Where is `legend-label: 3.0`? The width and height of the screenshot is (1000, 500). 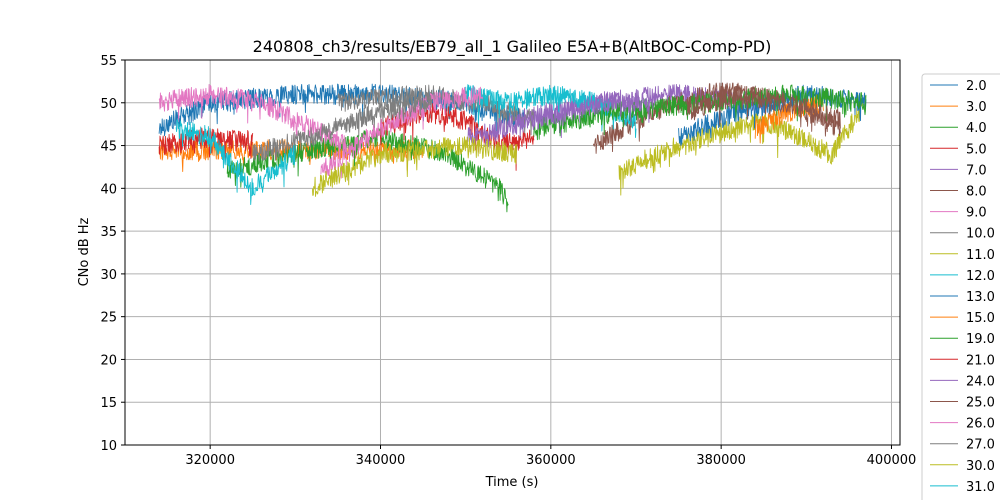
legend-label: 3.0 is located at coordinates (976, 107).